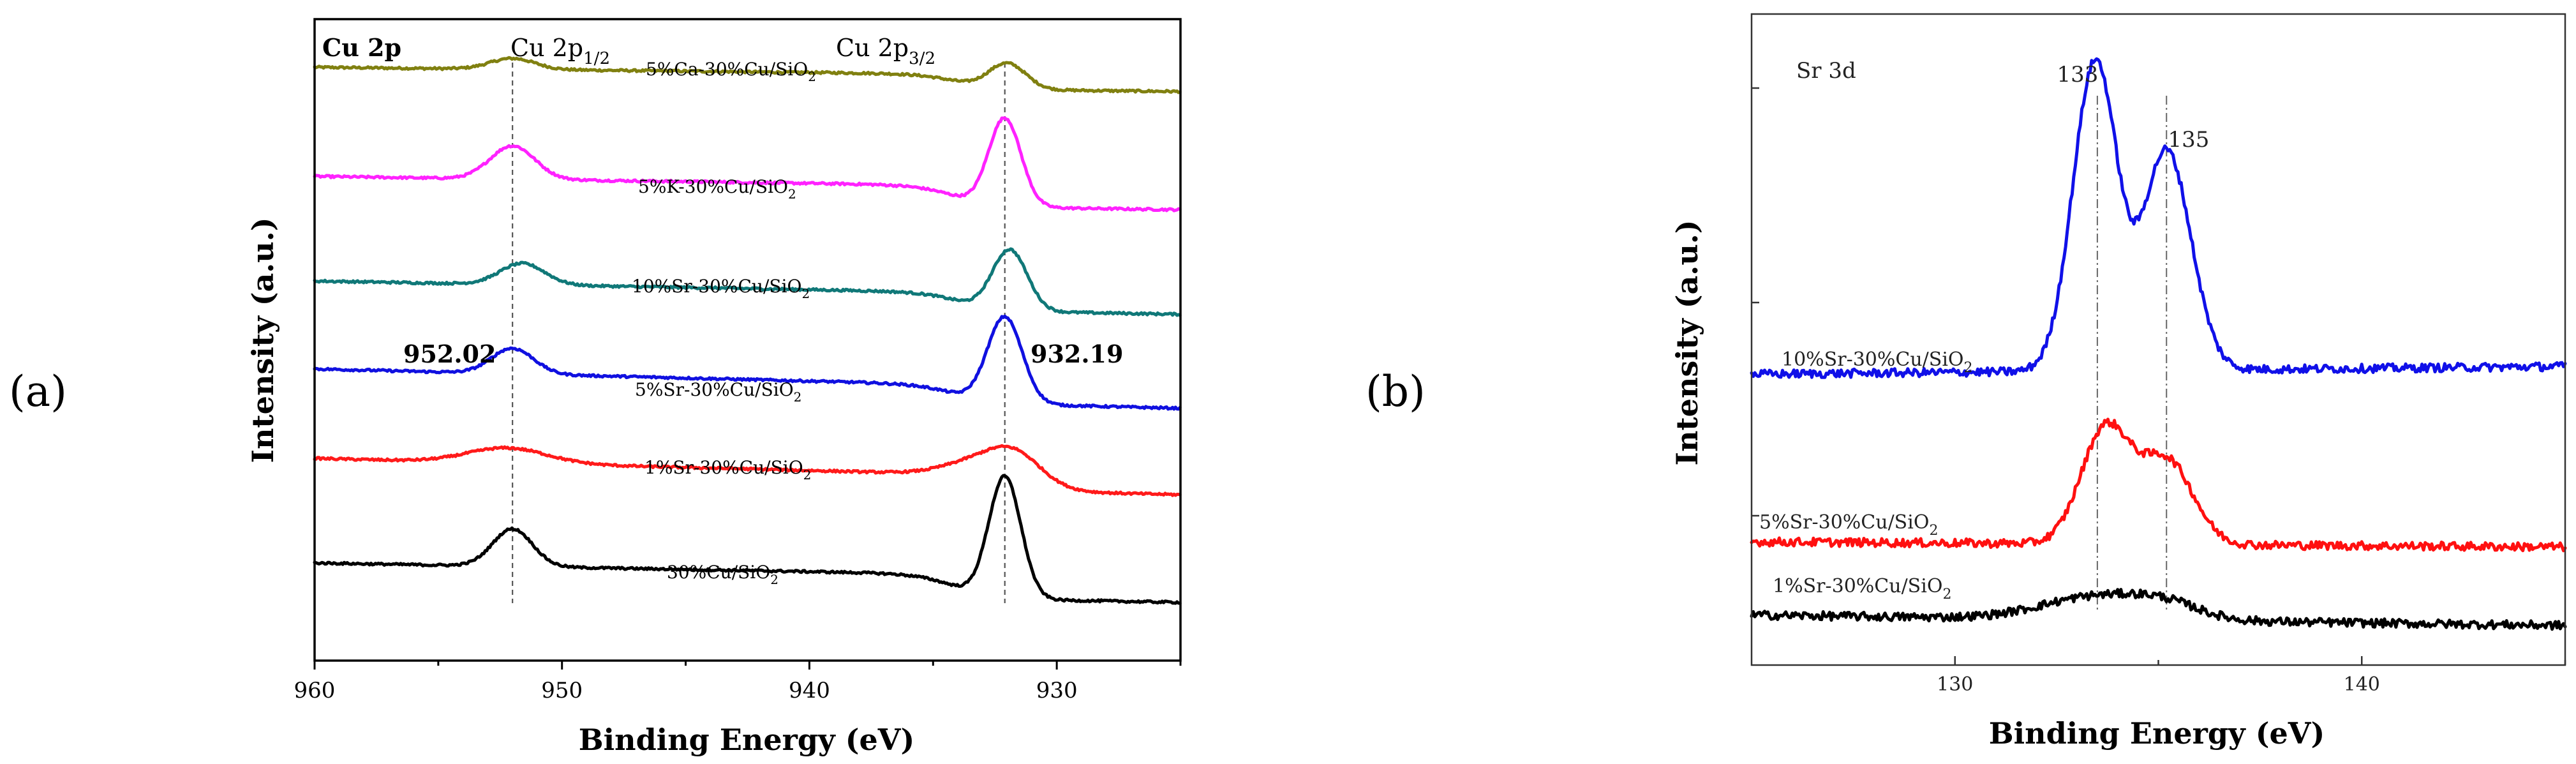 The width and height of the screenshot is (2576, 764). Describe the element at coordinates (1396, 391) in the screenshot. I see `panel-label-b: (b)` at that location.